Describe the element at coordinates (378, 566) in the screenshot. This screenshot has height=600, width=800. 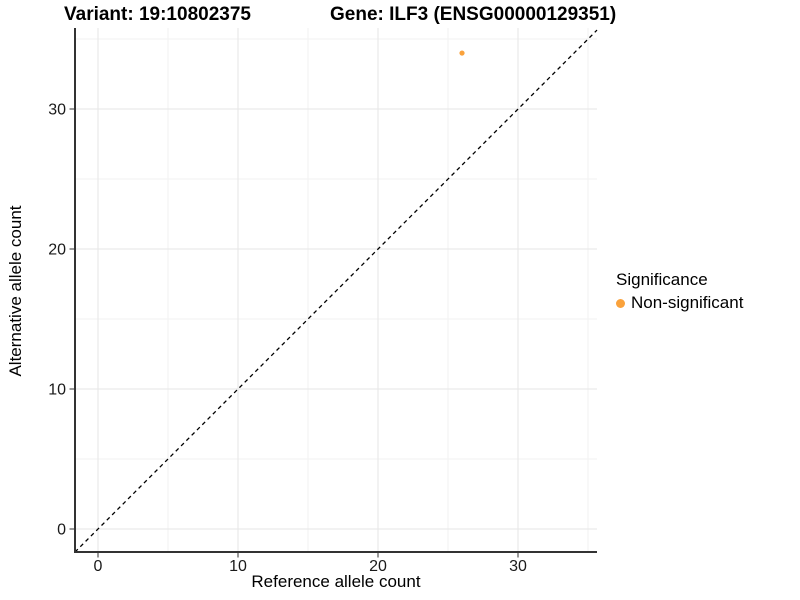
I see `x-tick-label: 20` at that location.